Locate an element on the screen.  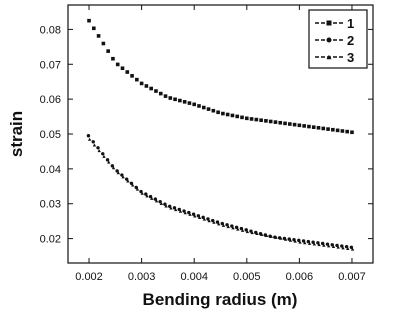
x-tick-label: 0.007 is located at coordinates (352, 277).